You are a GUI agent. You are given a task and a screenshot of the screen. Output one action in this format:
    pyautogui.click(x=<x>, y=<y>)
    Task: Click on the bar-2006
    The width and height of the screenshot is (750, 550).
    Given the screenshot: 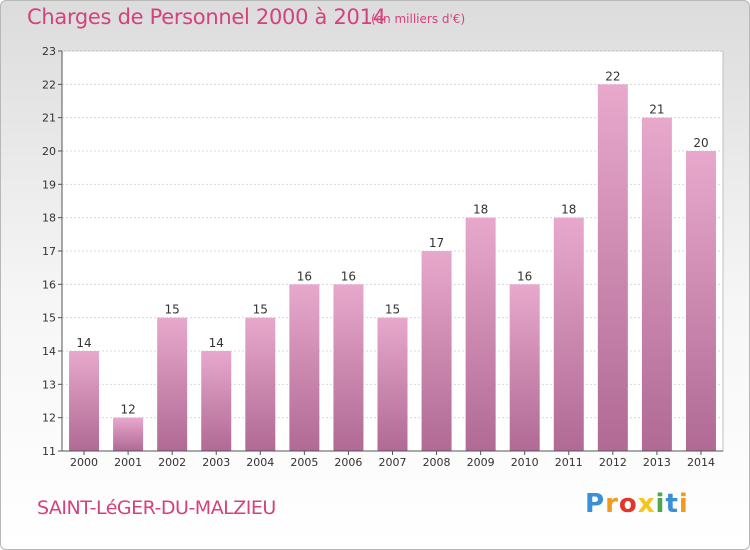 What is the action you would take?
    pyautogui.click(x=348, y=367)
    